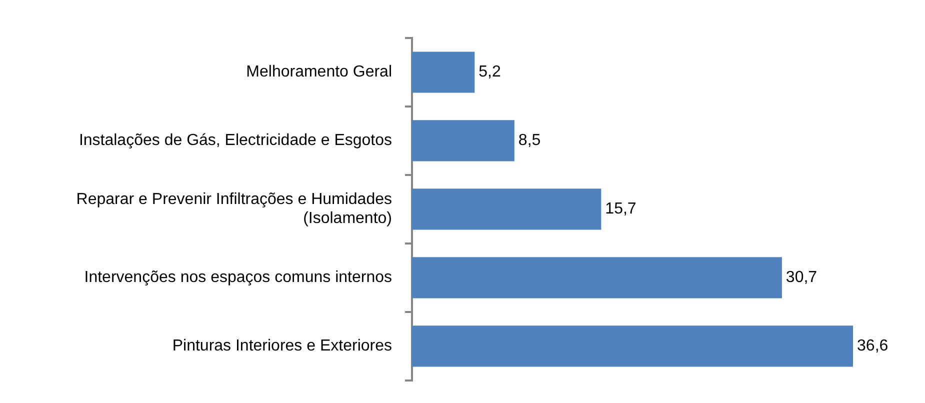  What do you see at coordinates (529, 141) in the screenshot?
I see `data-label: 8,5` at bounding box center [529, 141].